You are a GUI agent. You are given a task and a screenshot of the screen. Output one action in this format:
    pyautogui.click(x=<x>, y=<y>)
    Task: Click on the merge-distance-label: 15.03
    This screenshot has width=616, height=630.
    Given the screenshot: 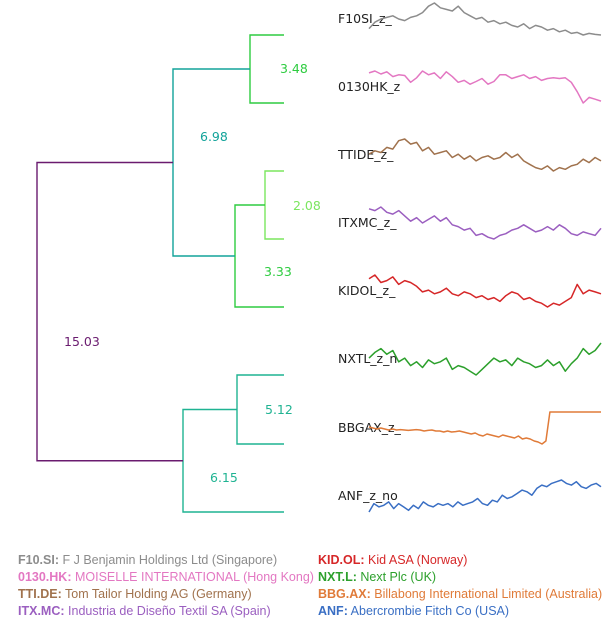 What is the action you would take?
    pyautogui.click(x=82, y=341)
    